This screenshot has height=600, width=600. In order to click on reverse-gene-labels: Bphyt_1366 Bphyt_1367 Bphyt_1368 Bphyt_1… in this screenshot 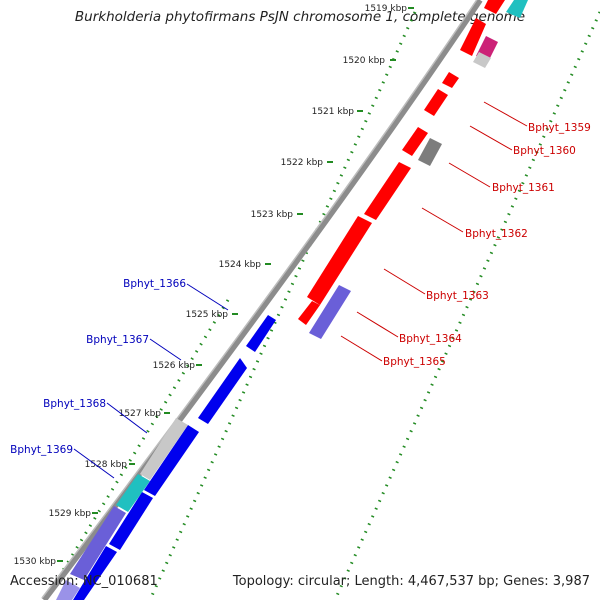, I will do `click(119, 378)`.